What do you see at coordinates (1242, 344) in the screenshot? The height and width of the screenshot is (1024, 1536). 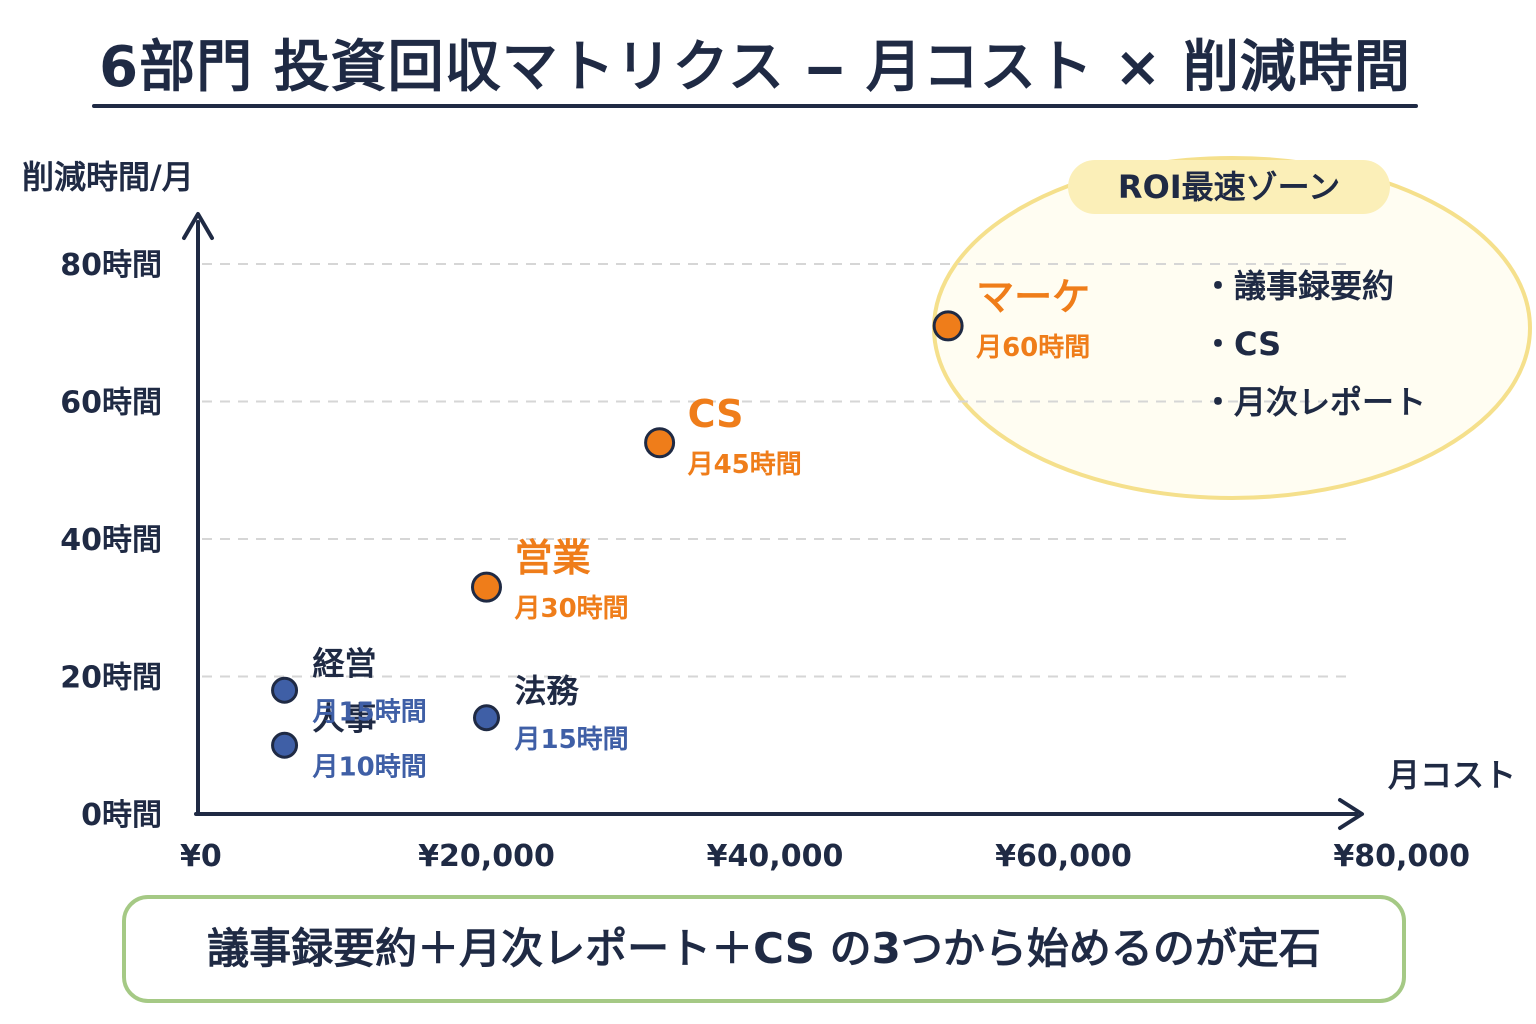 I see `roi-zone-item: ・CS` at bounding box center [1242, 344].